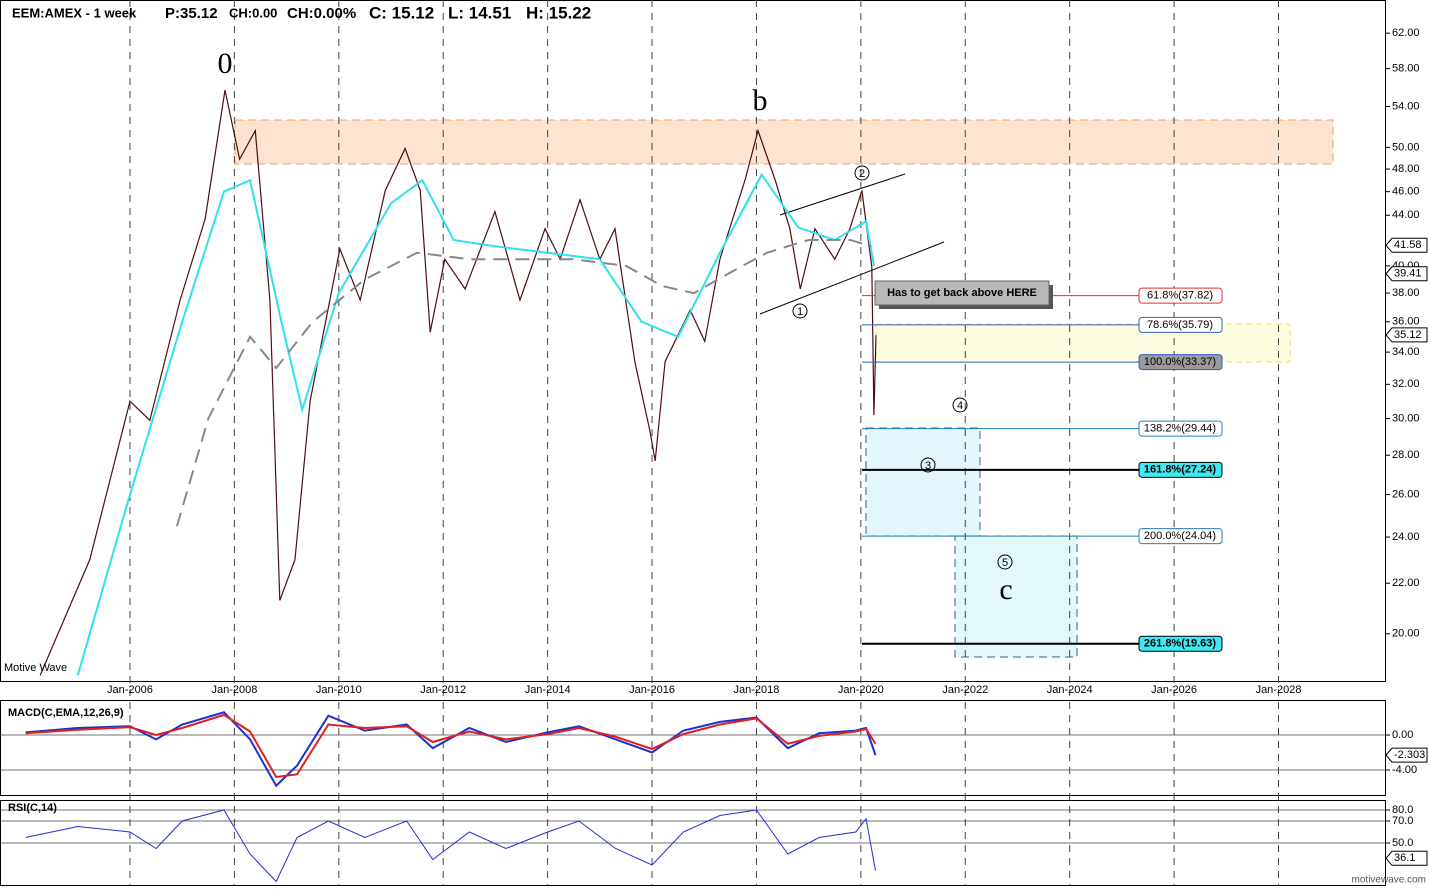  I want to click on y-tick-label: 22.00, so click(1406, 583).